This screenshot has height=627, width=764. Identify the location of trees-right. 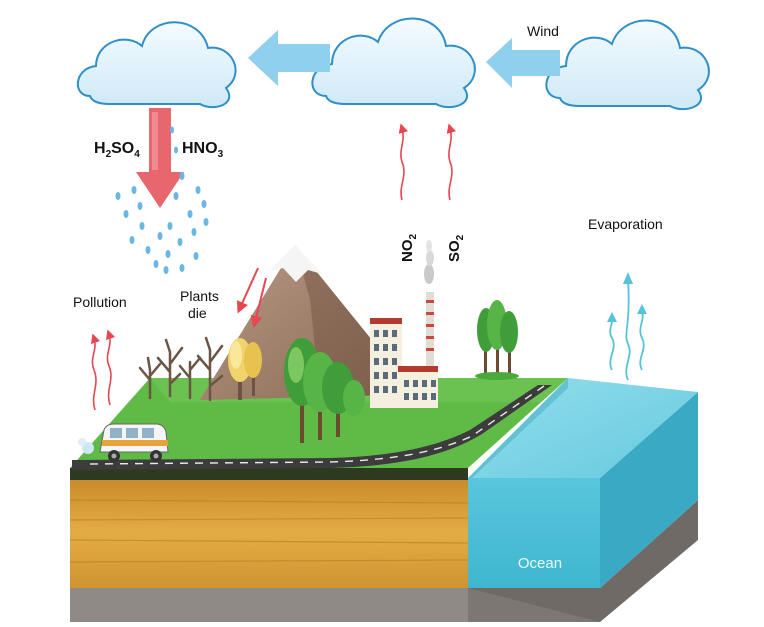
(497, 340).